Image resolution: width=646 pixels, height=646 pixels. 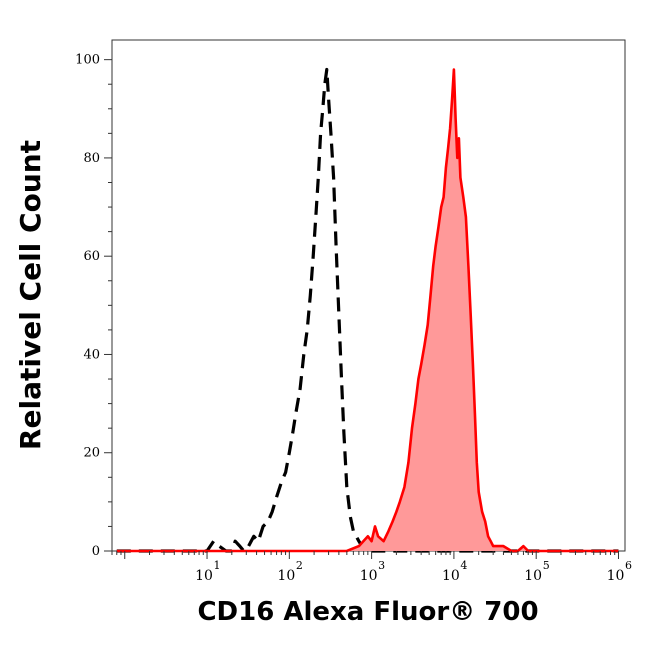 What do you see at coordinates (96, 551) in the screenshot?
I see `y-tick-label: 0` at bounding box center [96, 551].